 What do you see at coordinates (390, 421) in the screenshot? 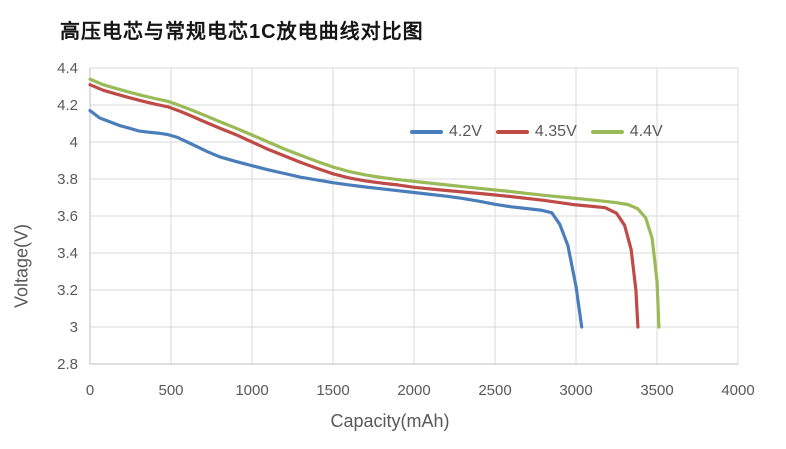
I see `x-axis-title: Capacity(mAh)` at bounding box center [390, 421].